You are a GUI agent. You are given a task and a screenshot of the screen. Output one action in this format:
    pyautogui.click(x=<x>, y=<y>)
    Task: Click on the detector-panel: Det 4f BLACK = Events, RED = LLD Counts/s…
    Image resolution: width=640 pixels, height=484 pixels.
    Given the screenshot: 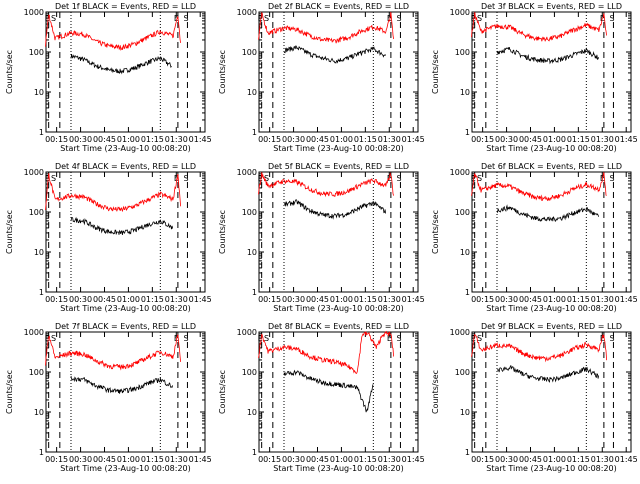 What is the action you would take?
    pyautogui.click(x=106, y=240)
    